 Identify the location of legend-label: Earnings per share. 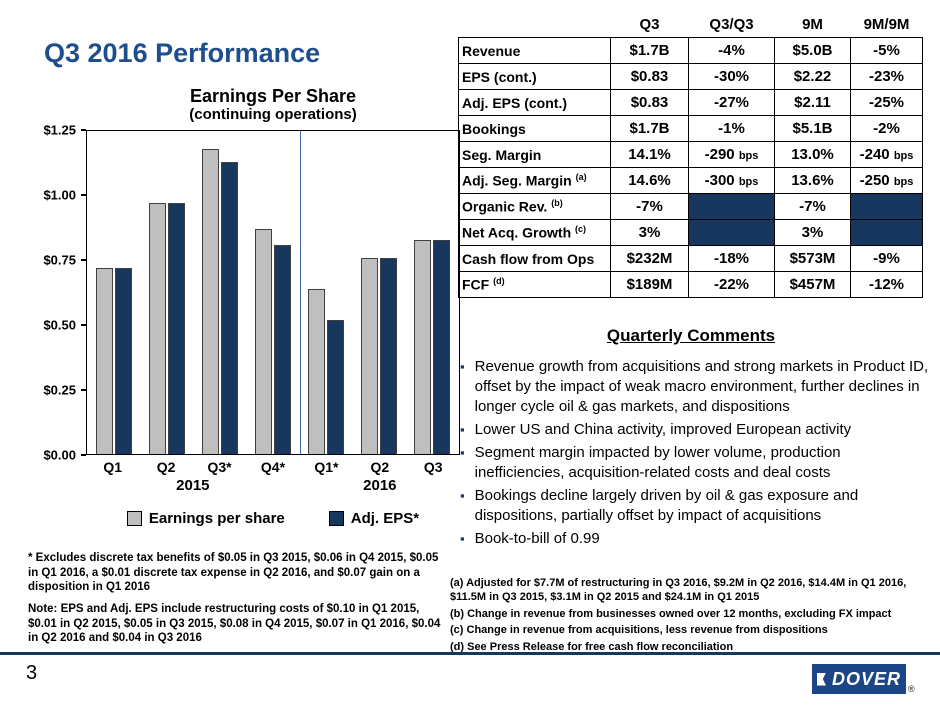
(216, 518).